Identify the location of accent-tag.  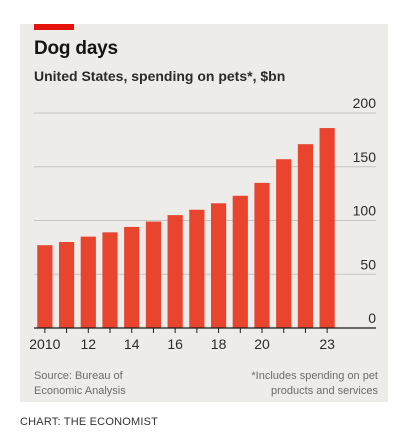
(54, 27).